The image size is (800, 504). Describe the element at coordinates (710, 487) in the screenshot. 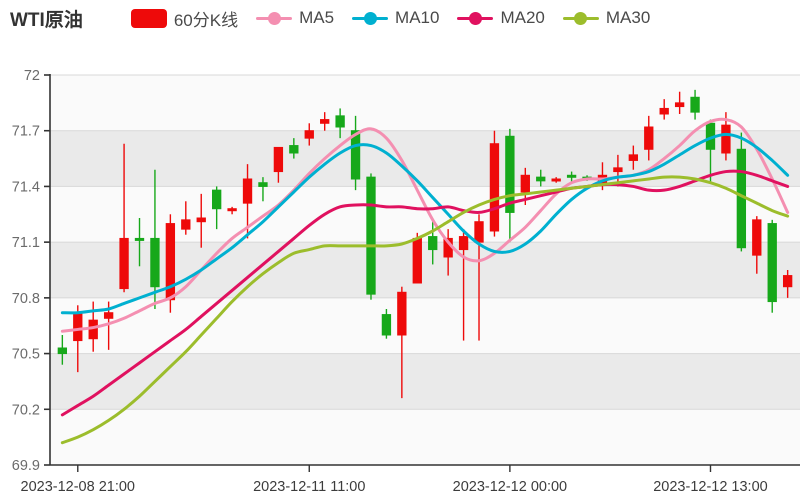

I see `x-axis-label: 2023-12-12 13:00` at that location.